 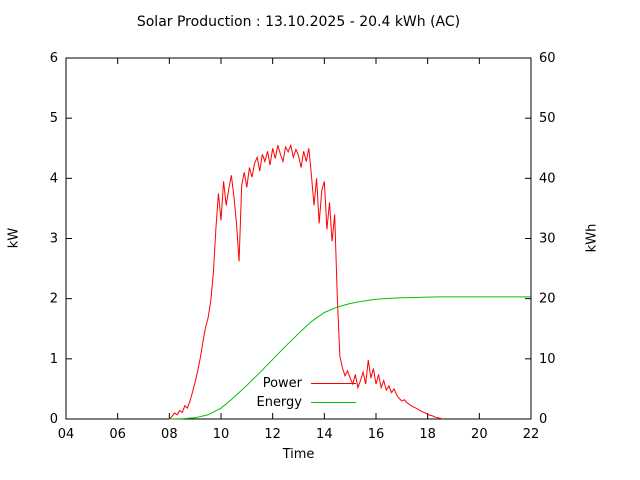 I want to click on energy-line-swatch, so click(x=333, y=402).